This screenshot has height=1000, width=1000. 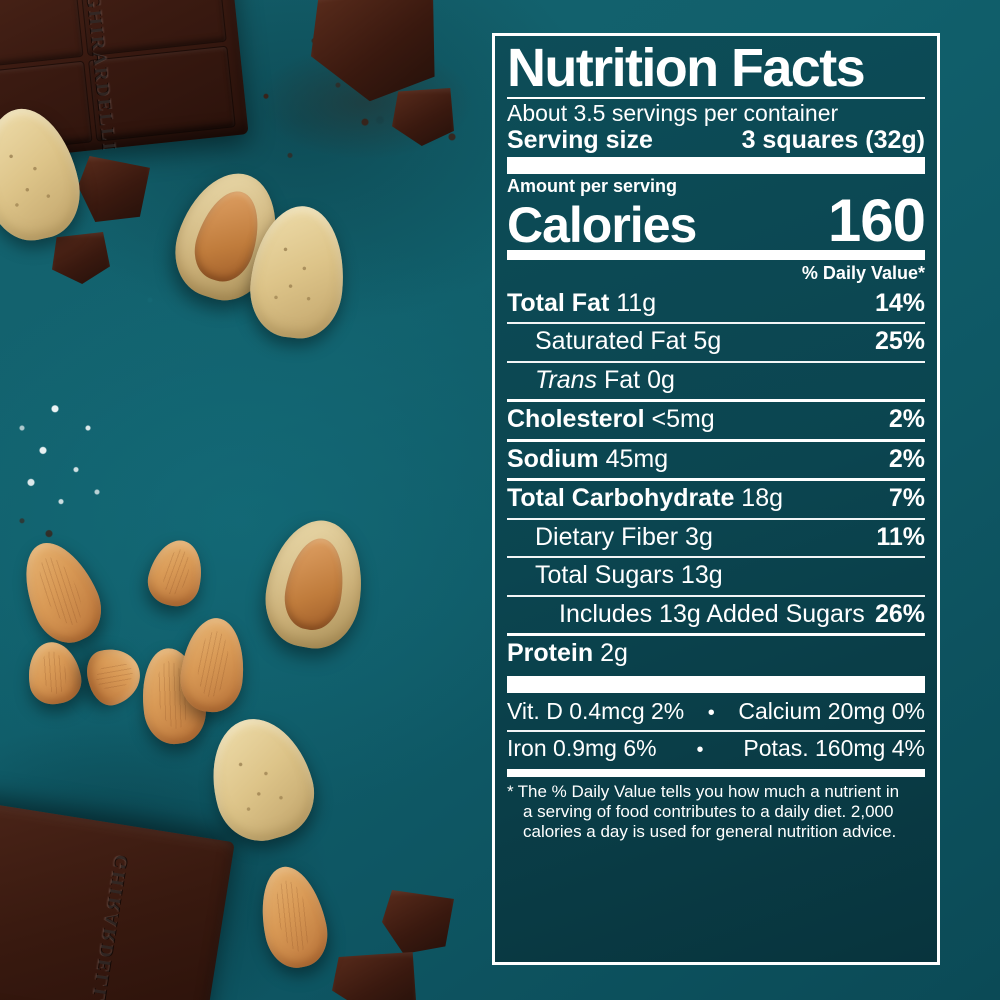 What do you see at coordinates (510, 791) in the screenshot?
I see `footnote-star: *` at bounding box center [510, 791].